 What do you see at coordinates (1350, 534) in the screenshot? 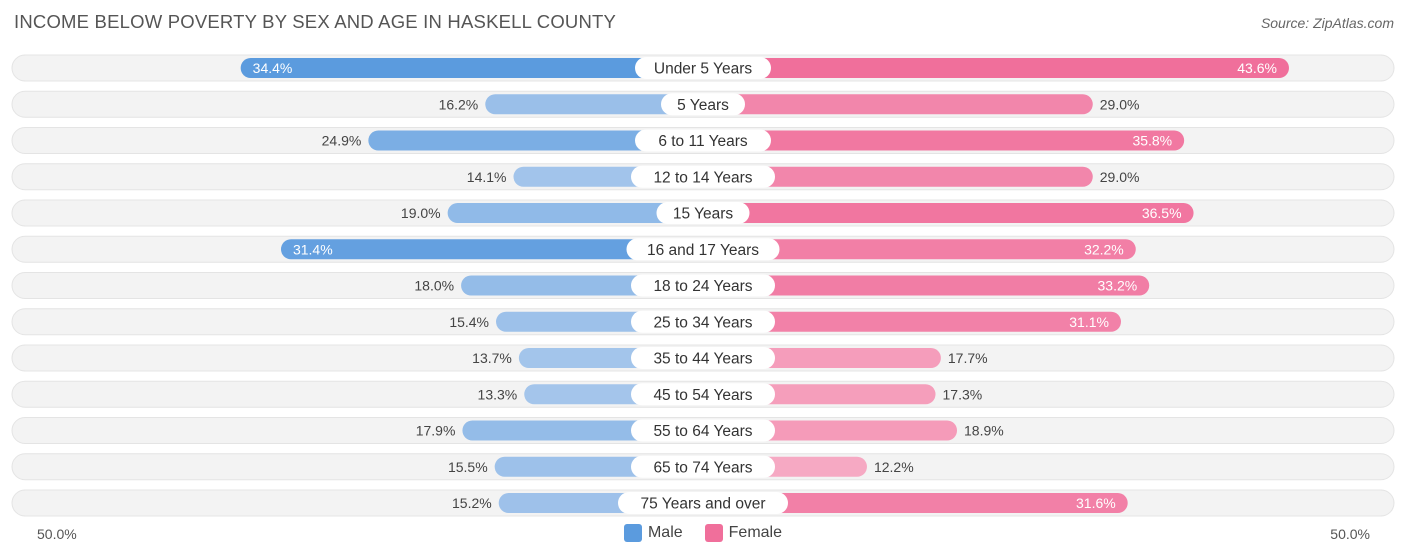
I see `axis-right-label: 50.0%` at bounding box center [1350, 534].